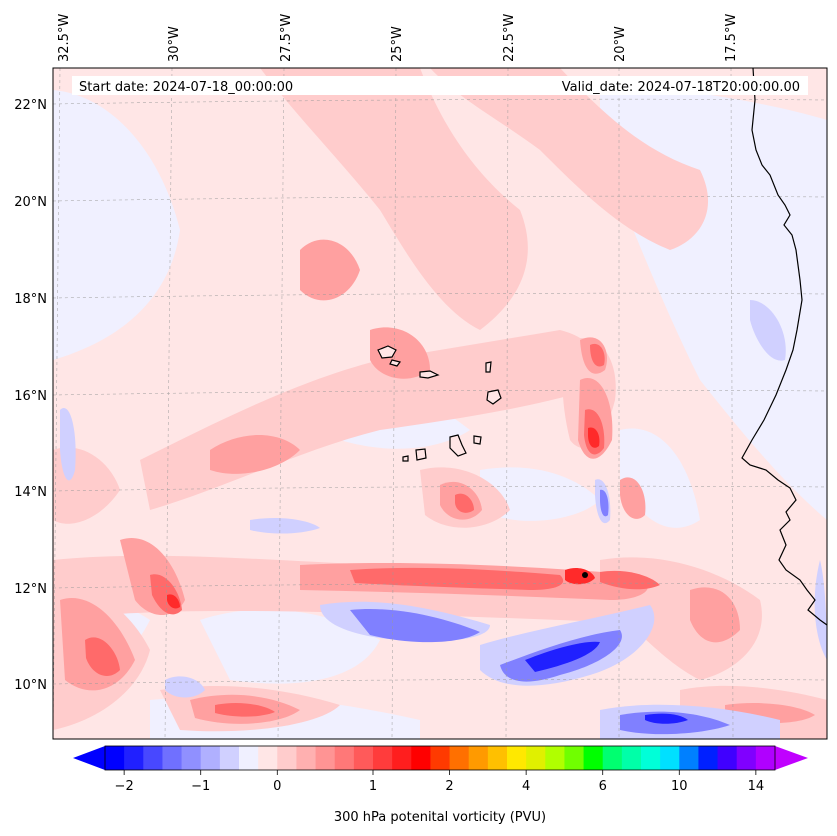 This screenshot has height=836, width=837. Describe the element at coordinates (30, 589) in the screenshot. I see `lat-label-12: 12°N` at that location.